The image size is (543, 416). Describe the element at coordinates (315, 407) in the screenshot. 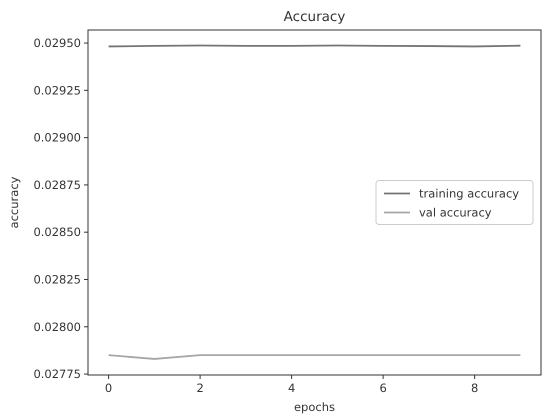

I see `x-axis-title: epochs` at that location.